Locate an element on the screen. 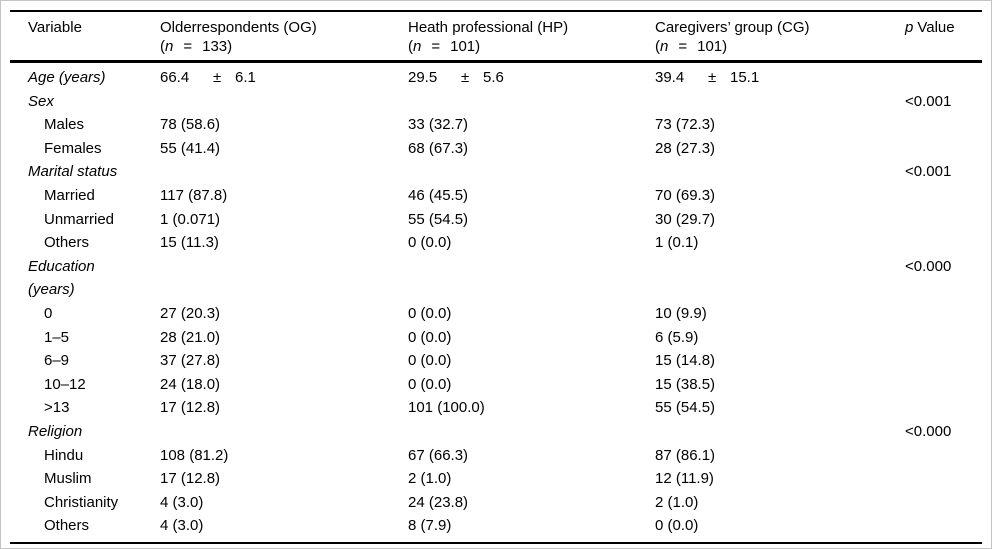 The image size is (992, 549). sd-value: 6.1 is located at coordinates (245, 77).